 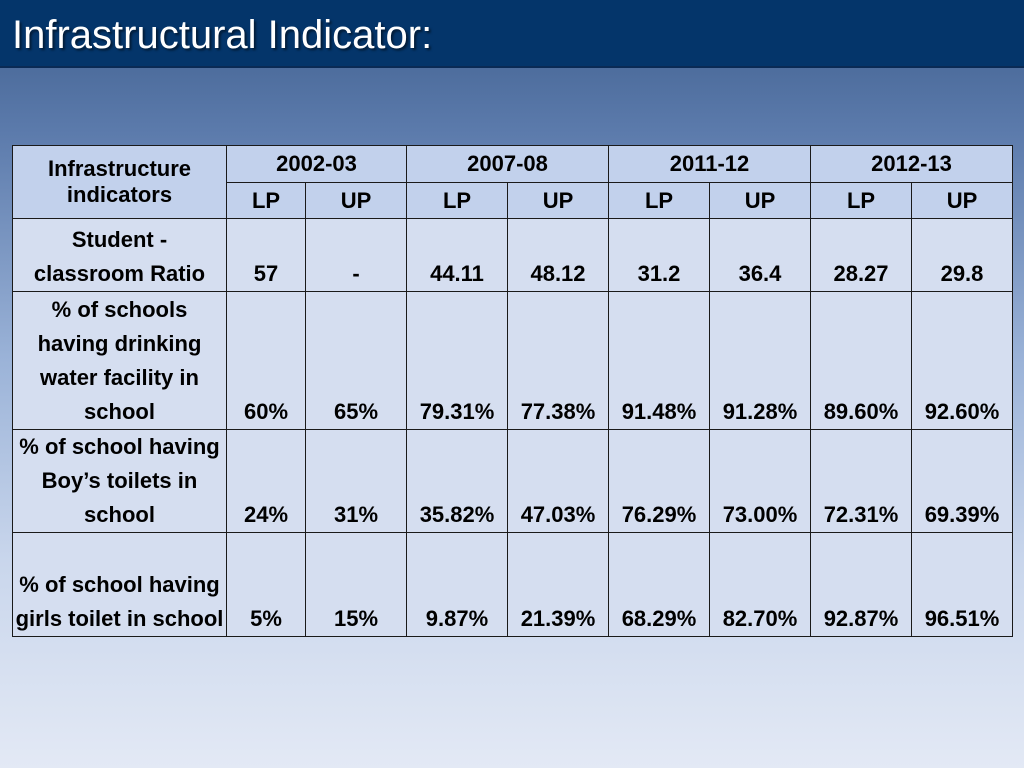 What do you see at coordinates (266, 481) in the screenshot?
I see `table-cell: 24%` at bounding box center [266, 481].